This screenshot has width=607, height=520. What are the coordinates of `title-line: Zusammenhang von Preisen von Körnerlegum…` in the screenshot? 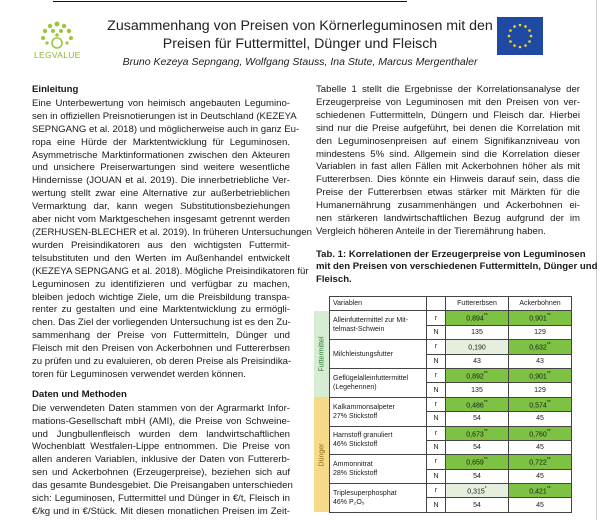 It's located at (300, 26).